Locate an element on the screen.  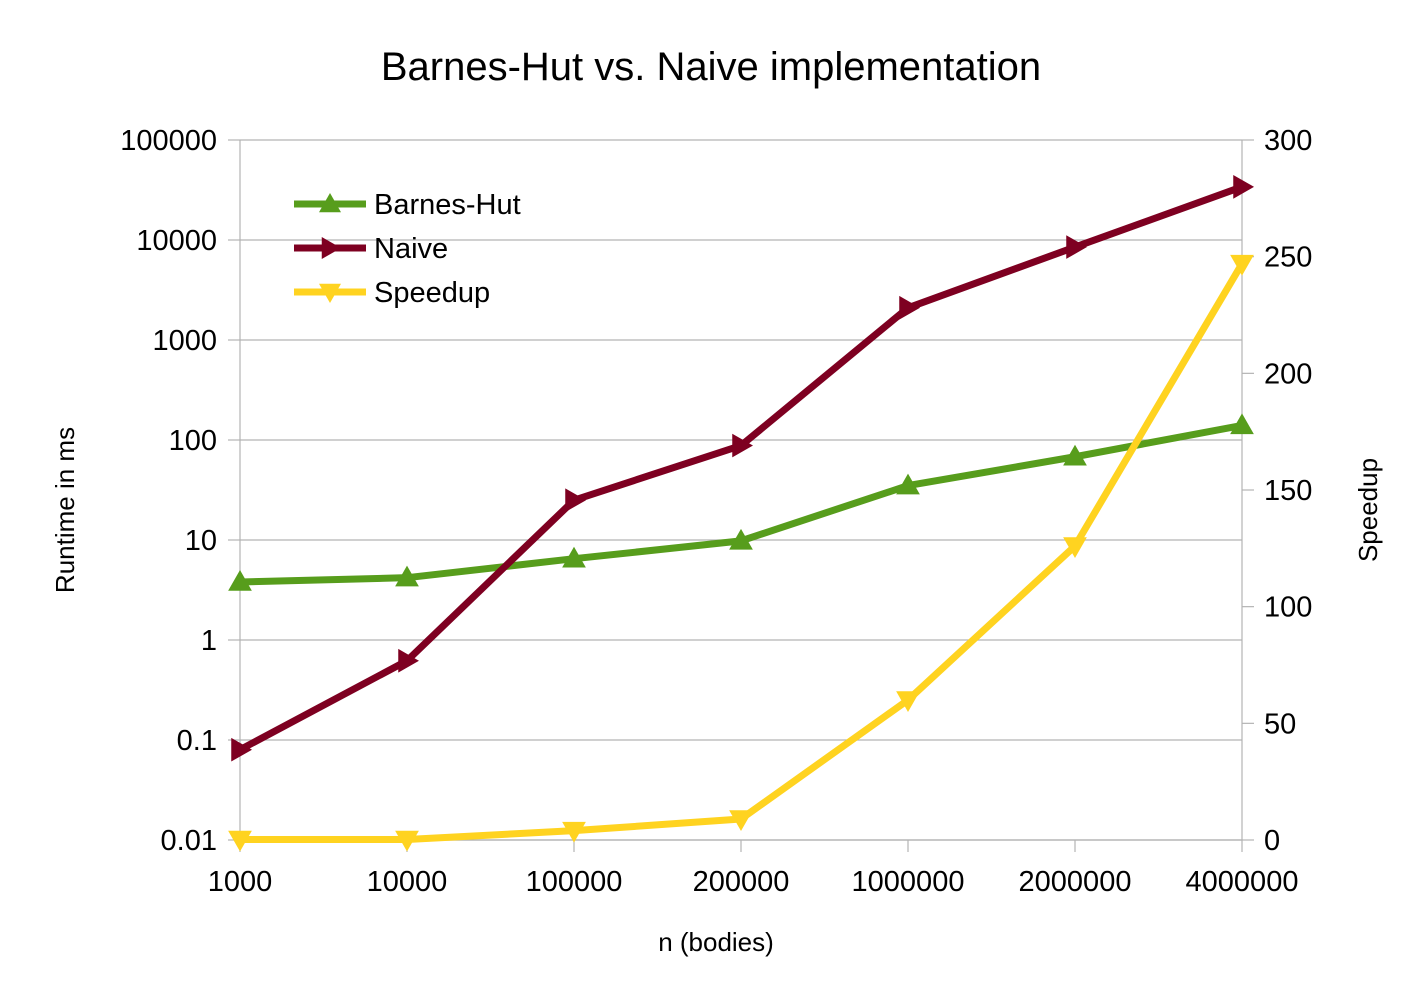
y2-tick-label: 300 is located at coordinates (1288, 141).